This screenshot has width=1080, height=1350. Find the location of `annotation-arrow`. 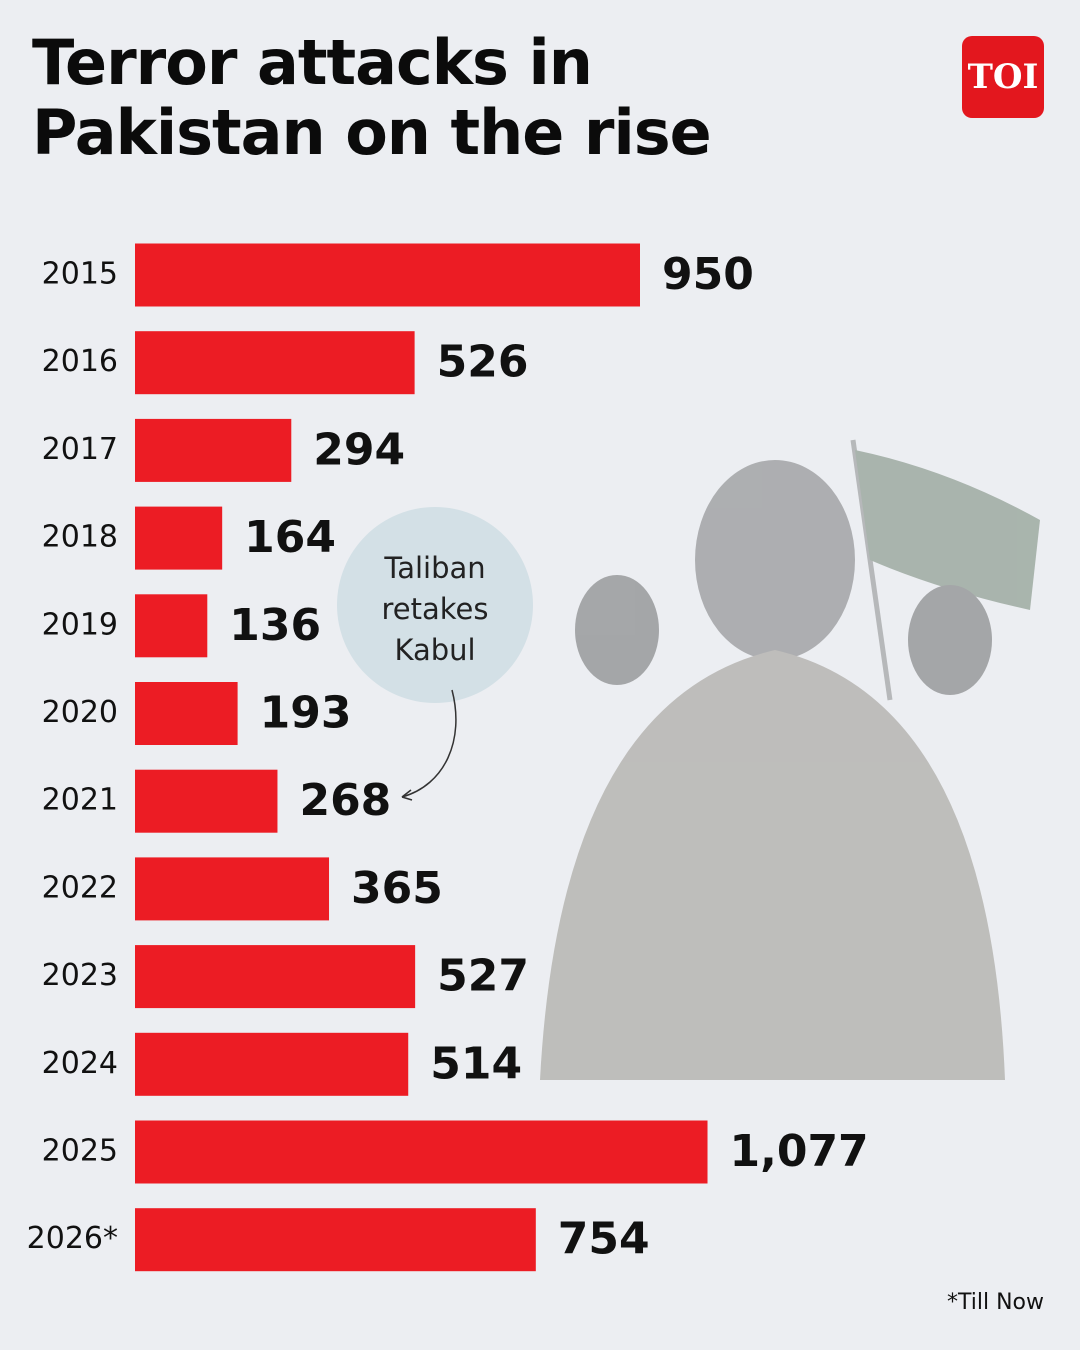

annotation-arrow is located at coordinates (429, 743).